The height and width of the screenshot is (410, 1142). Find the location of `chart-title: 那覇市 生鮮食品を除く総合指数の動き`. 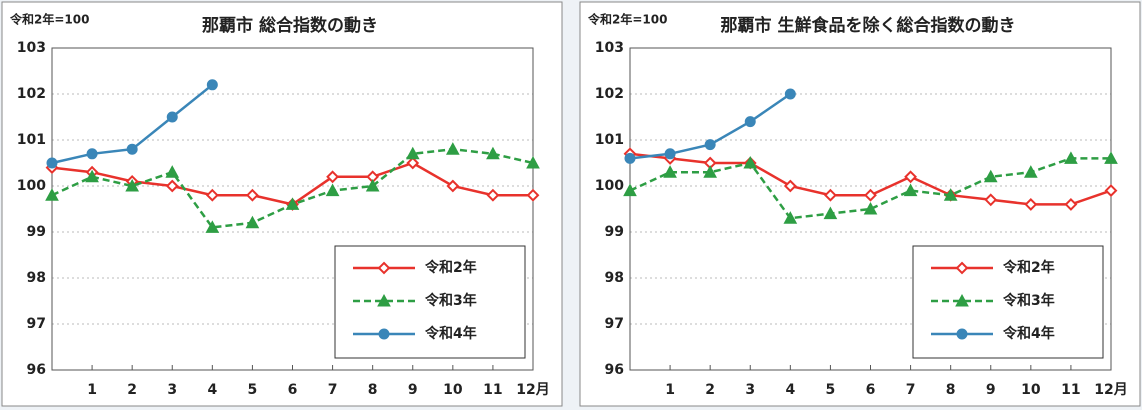

chart-title: 那覇市 生鮮食品を除く総合指数の動き is located at coordinates (868, 25).